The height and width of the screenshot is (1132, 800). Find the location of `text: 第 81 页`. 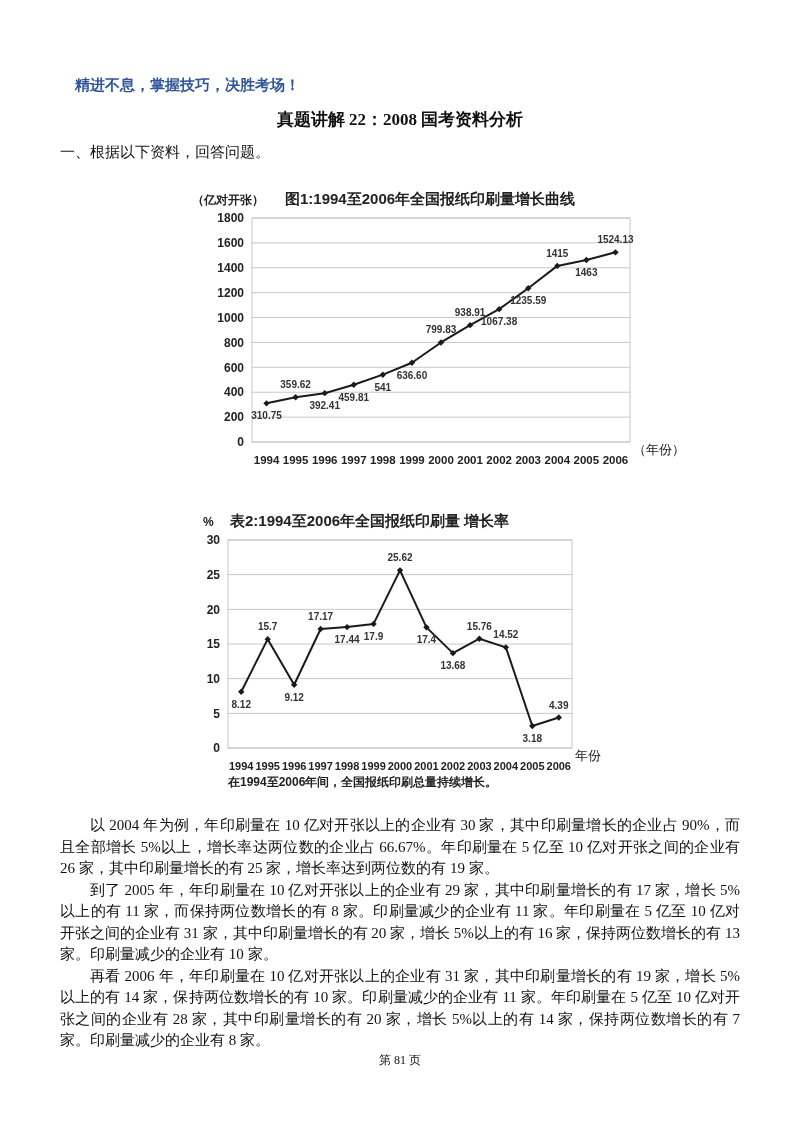

text: 第 81 页 is located at coordinates (400, 1060).